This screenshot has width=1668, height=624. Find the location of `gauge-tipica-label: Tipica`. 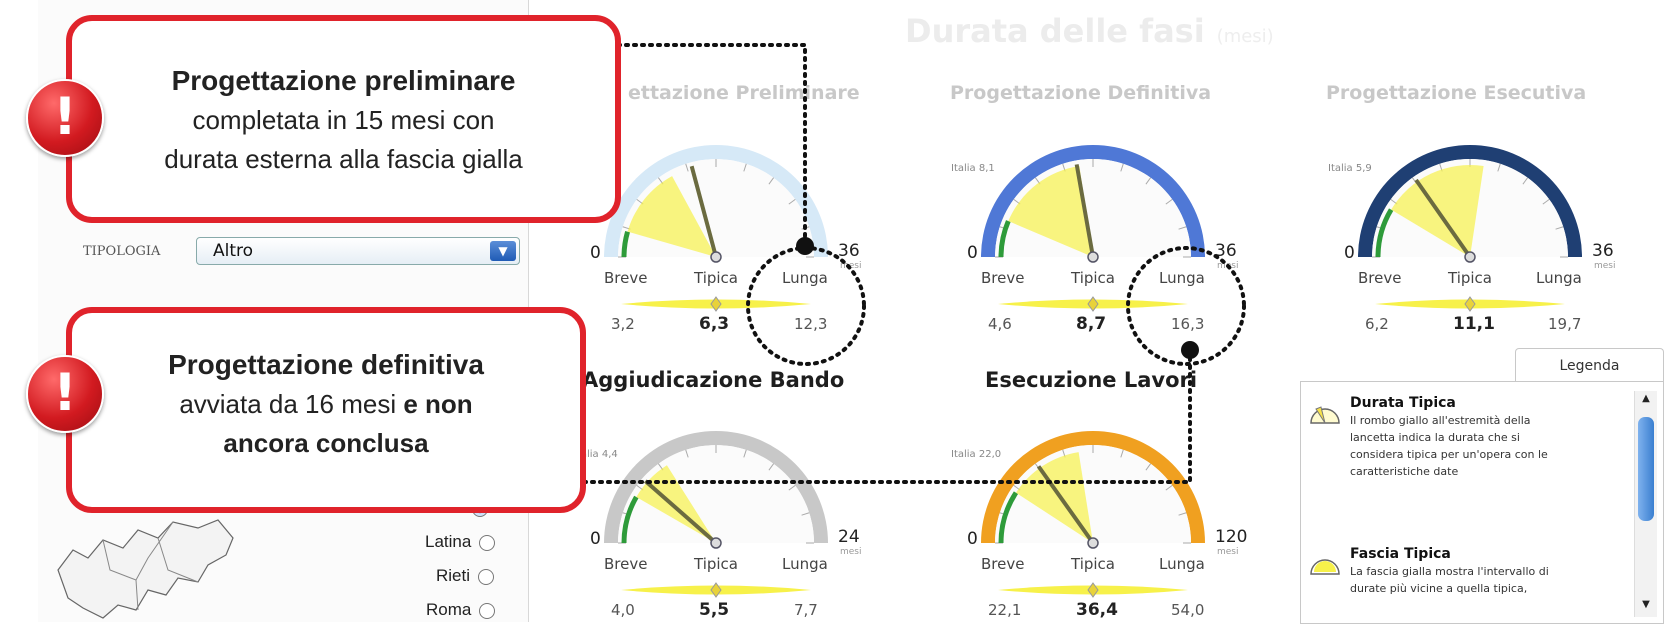

gauge-tipica-label: Tipica is located at coordinates (1470, 278).